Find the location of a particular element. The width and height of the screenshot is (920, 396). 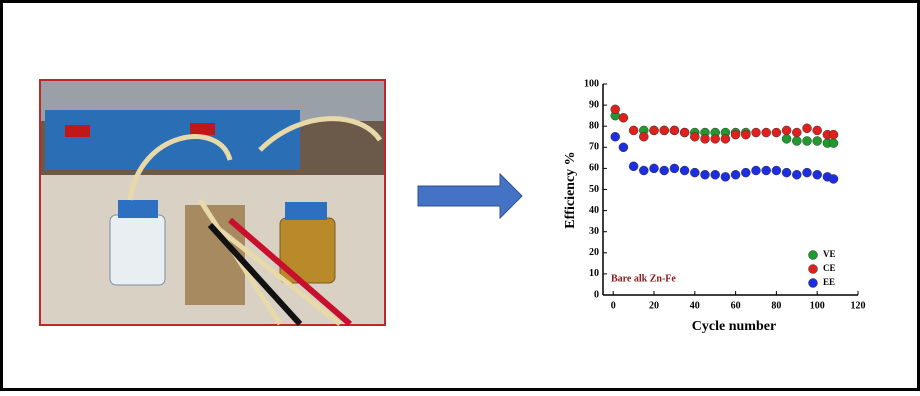

x-tick-label: 120 is located at coordinates (858, 305).